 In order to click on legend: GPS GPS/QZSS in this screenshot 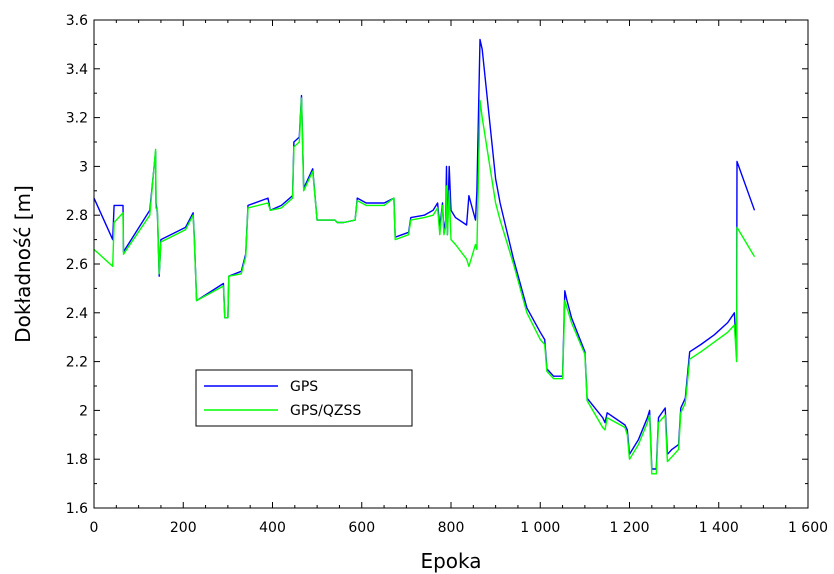, I will do `click(304, 398)`.